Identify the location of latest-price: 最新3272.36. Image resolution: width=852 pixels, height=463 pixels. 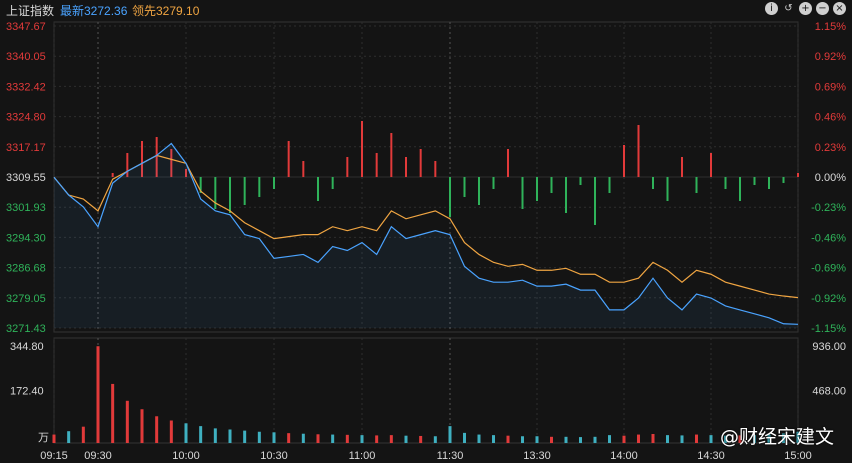
(94, 11).